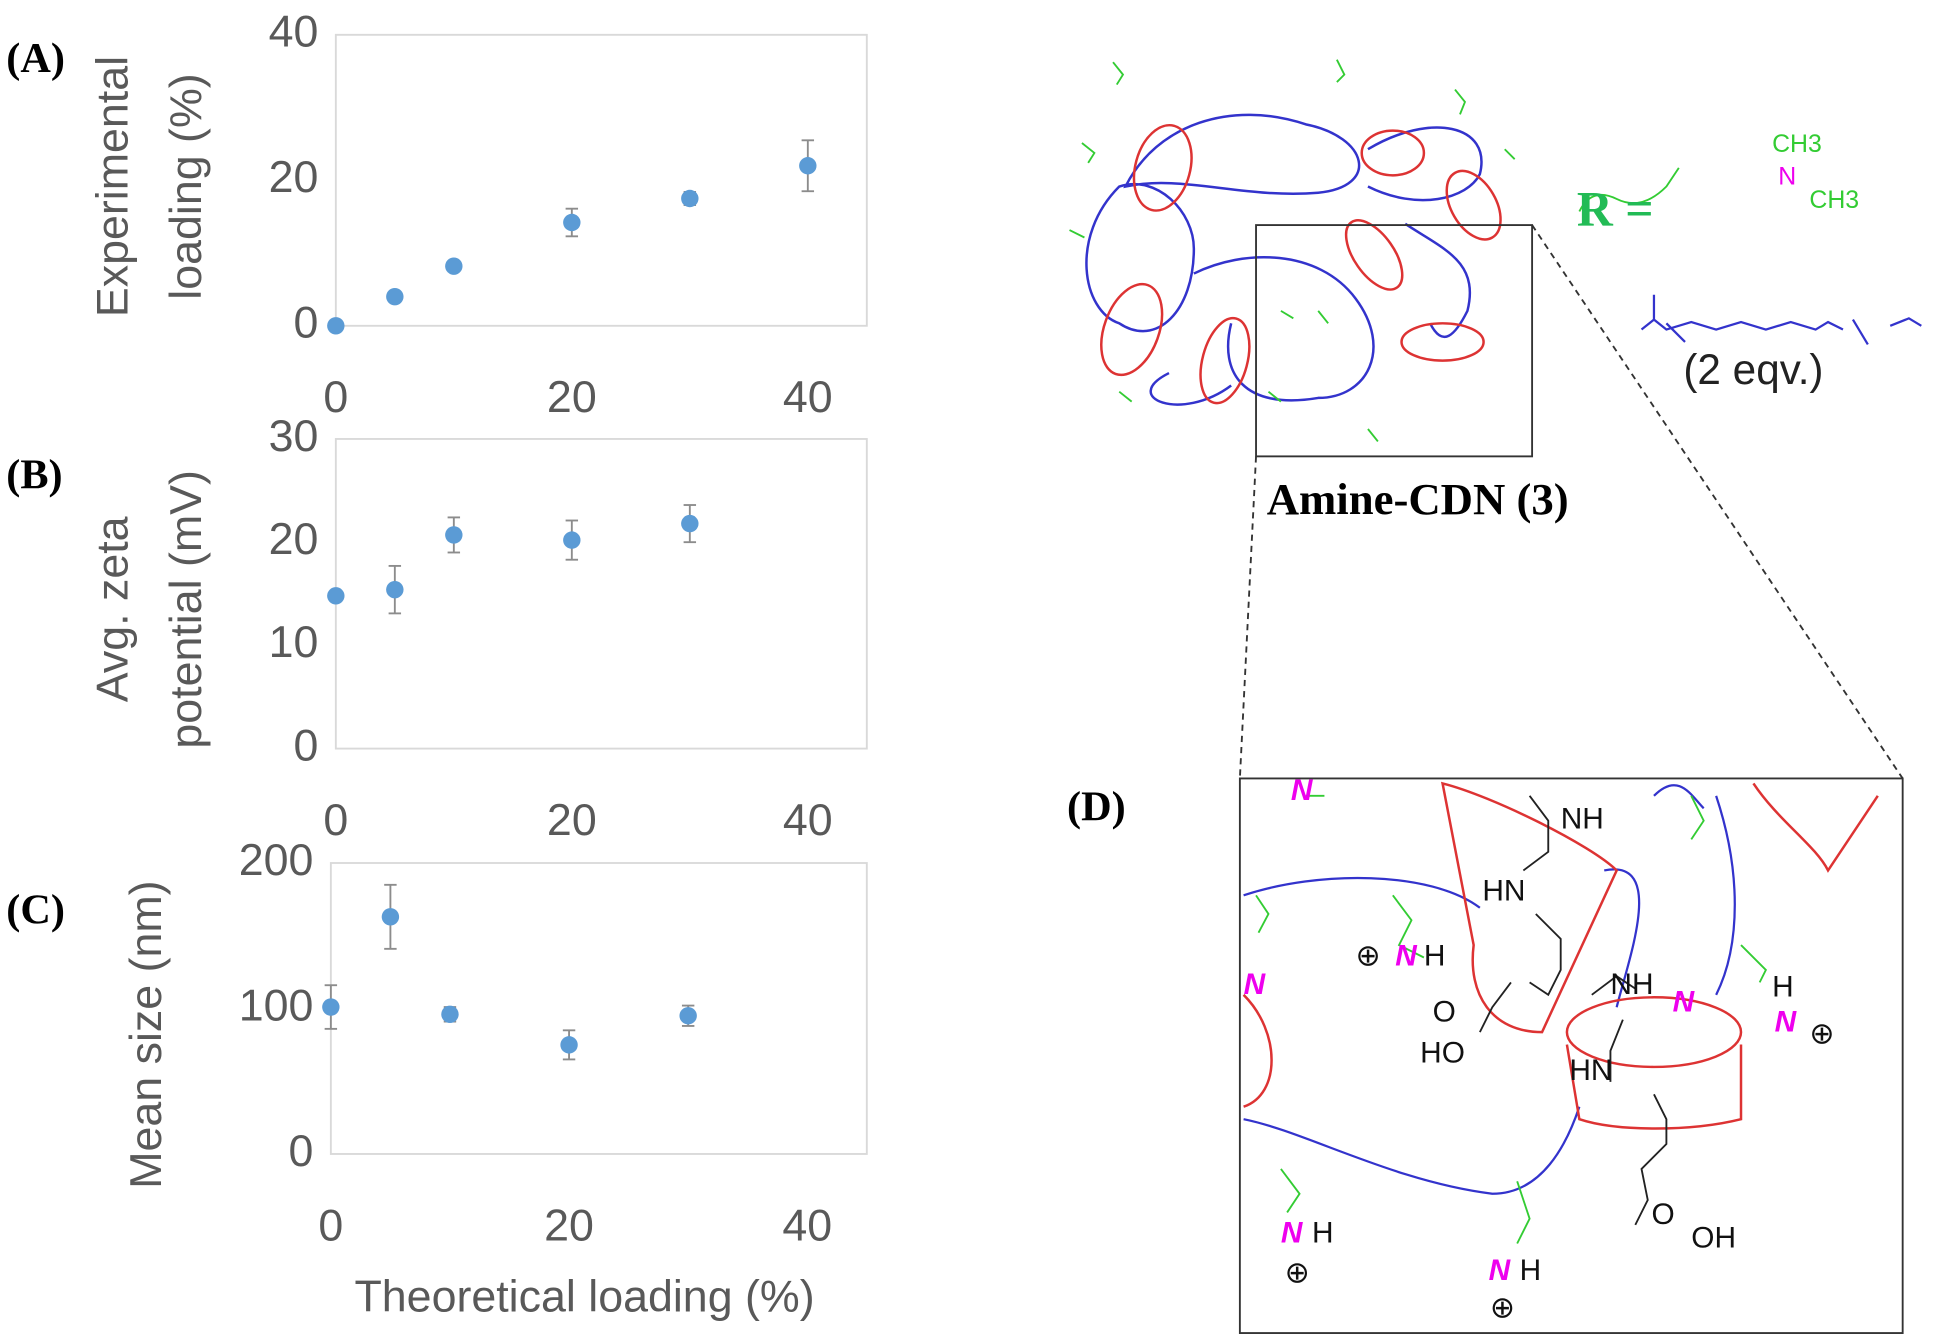 The height and width of the screenshot is (1343, 1950). I want to click on crosslinker-equiv: (2 eqv.), so click(1753, 369).